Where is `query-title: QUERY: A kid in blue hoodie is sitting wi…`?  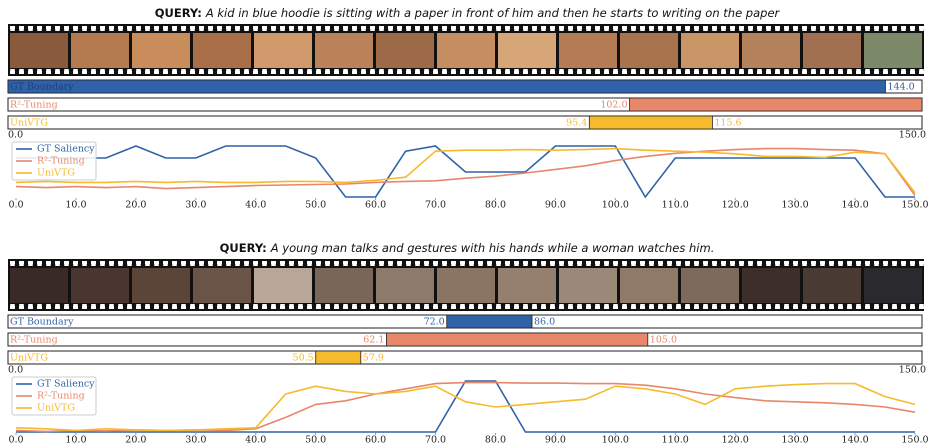
query-title: QUERY: A kid in blue hoodie is sitting wi… is located at coordinates (468, 13).